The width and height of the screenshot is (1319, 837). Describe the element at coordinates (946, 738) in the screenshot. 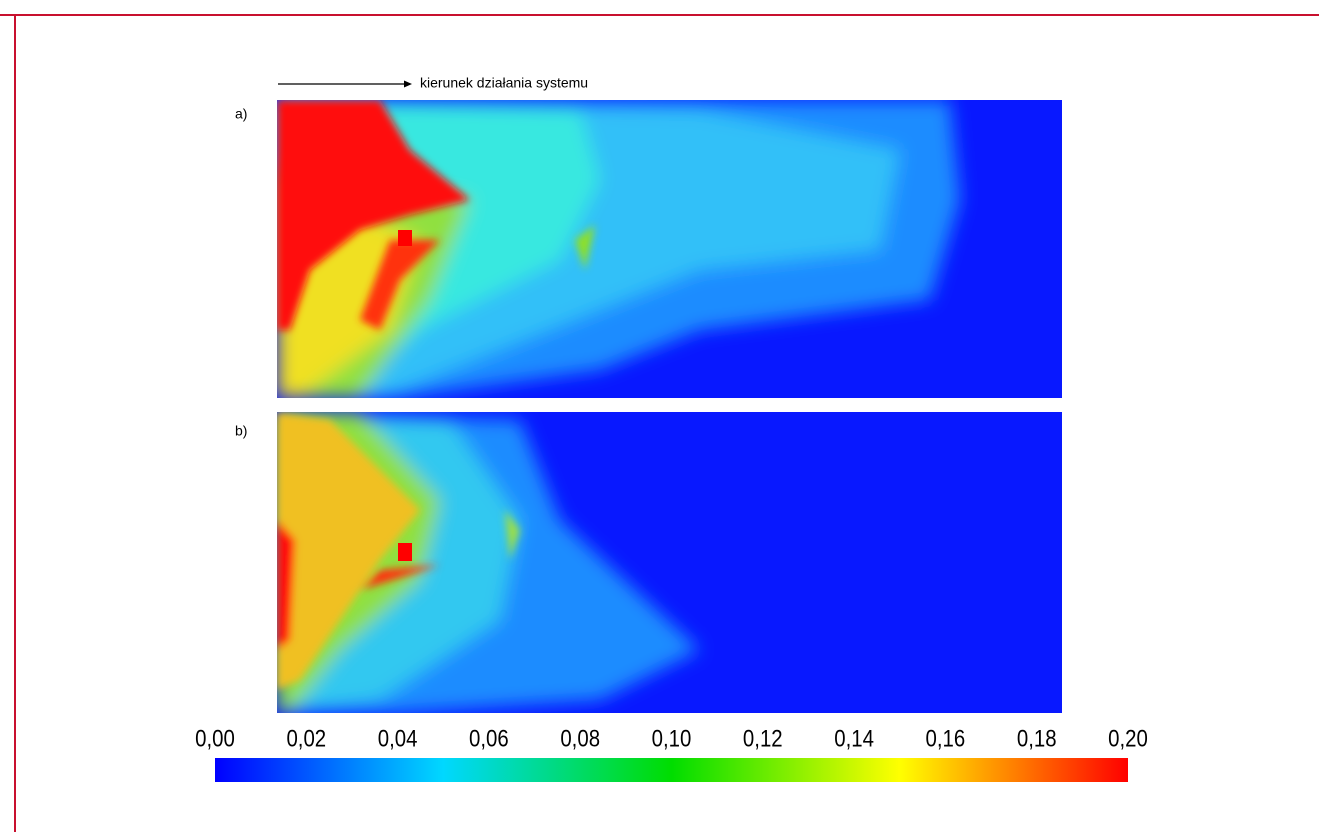

I see `colorbar-tick-label: 0,16` at that location.